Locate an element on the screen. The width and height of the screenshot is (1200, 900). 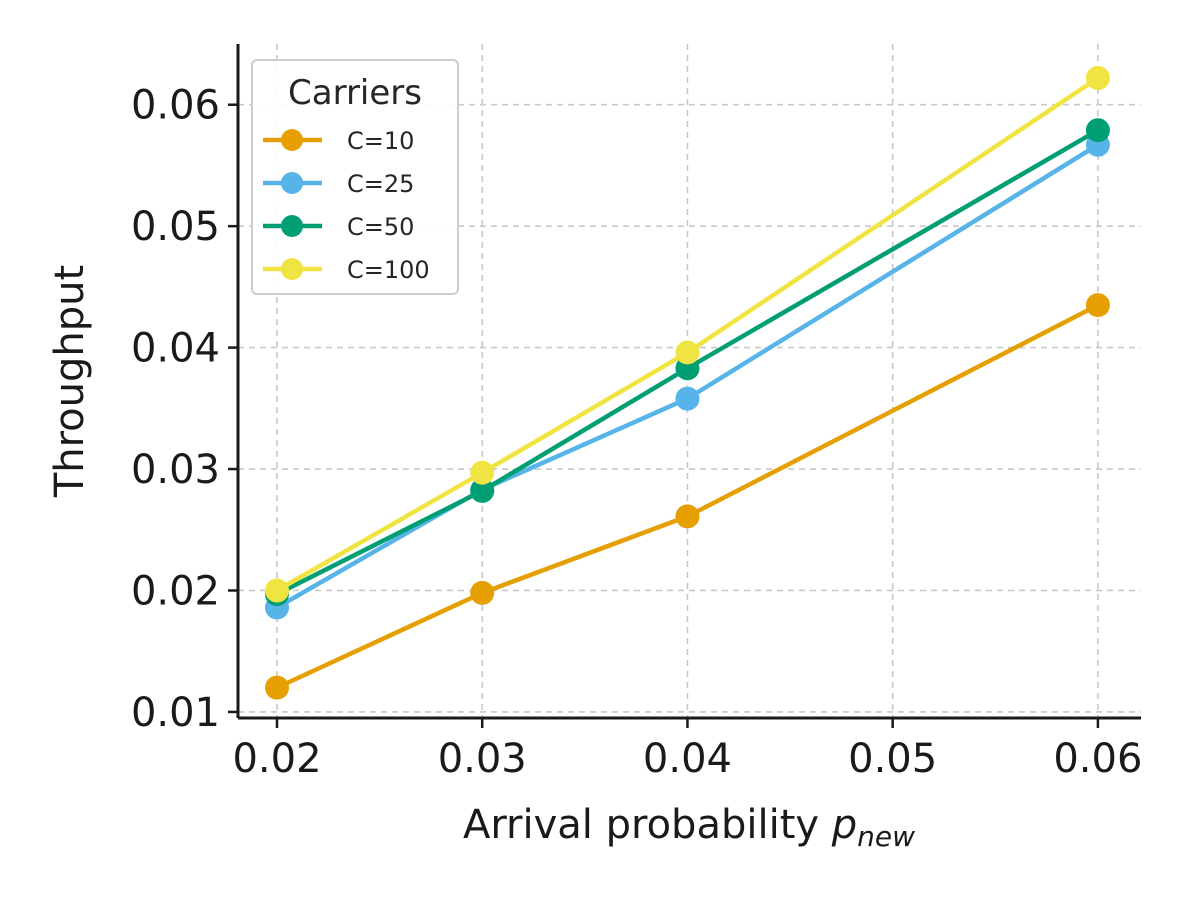
x-axis-title: Arrival probability pnew is located at coordinates (689, 827).